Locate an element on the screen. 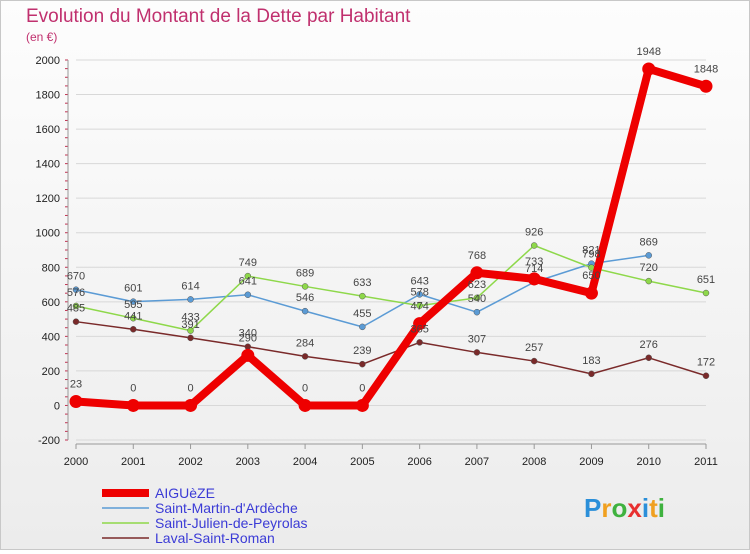 The width and height of the screenshot is (750, 554). y-tick-label: 1800 is located at coordinates (48, 96).